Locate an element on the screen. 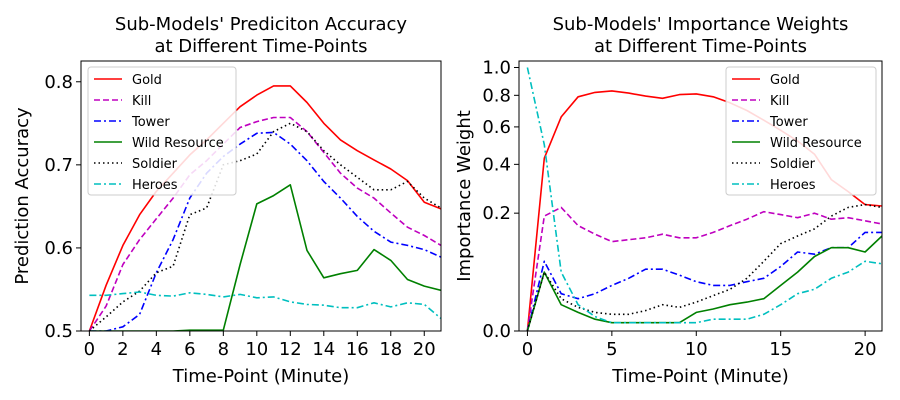  acc-series-heroes is located at coordinates (265, 305).